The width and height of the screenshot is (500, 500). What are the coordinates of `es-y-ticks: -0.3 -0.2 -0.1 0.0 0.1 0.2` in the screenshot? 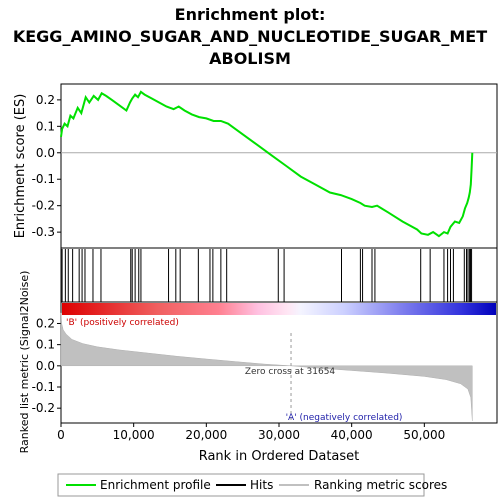 It's located at (46, 166).